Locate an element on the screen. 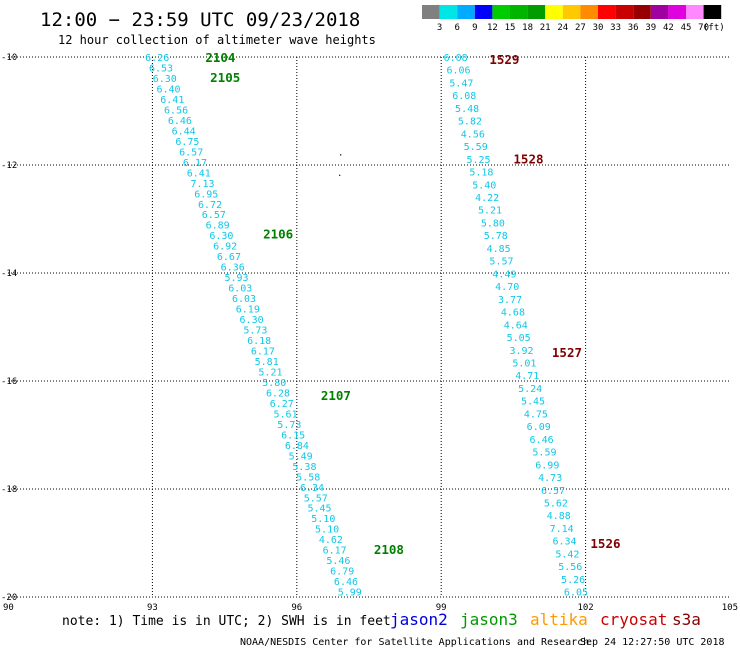  map-speck: · is located at coordinates (340, 156).